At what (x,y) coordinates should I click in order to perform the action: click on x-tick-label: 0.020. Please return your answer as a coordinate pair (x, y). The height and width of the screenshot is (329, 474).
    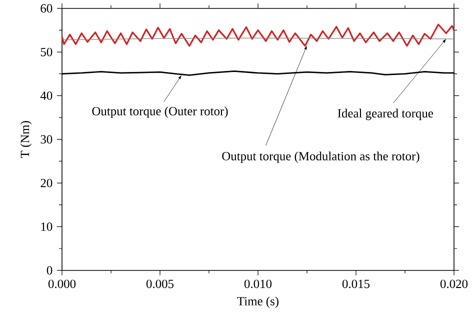
    Looking at the image, I should click on (454, 284).